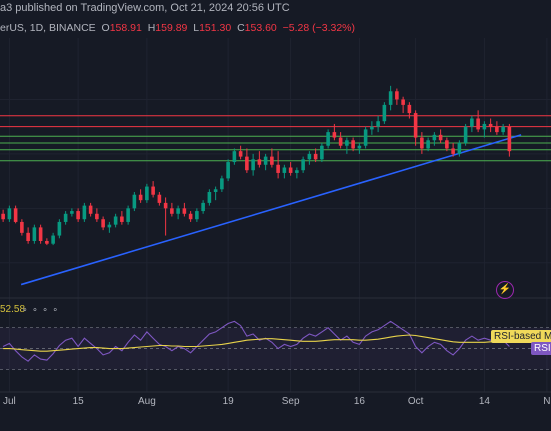 The height and width of the screenshot is (431, 551). I want to click on x-tick-1: 15, so click(79, 401).